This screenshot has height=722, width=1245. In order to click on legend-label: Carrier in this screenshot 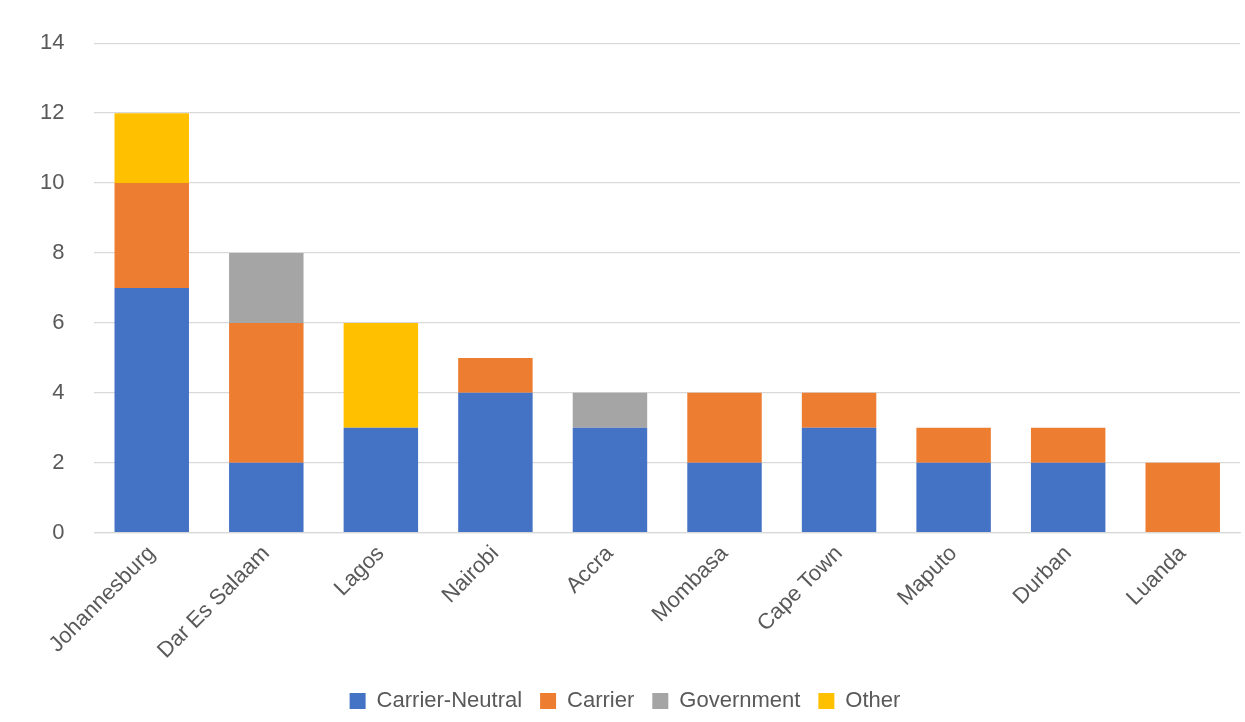, I will do `click(601, 700)`.